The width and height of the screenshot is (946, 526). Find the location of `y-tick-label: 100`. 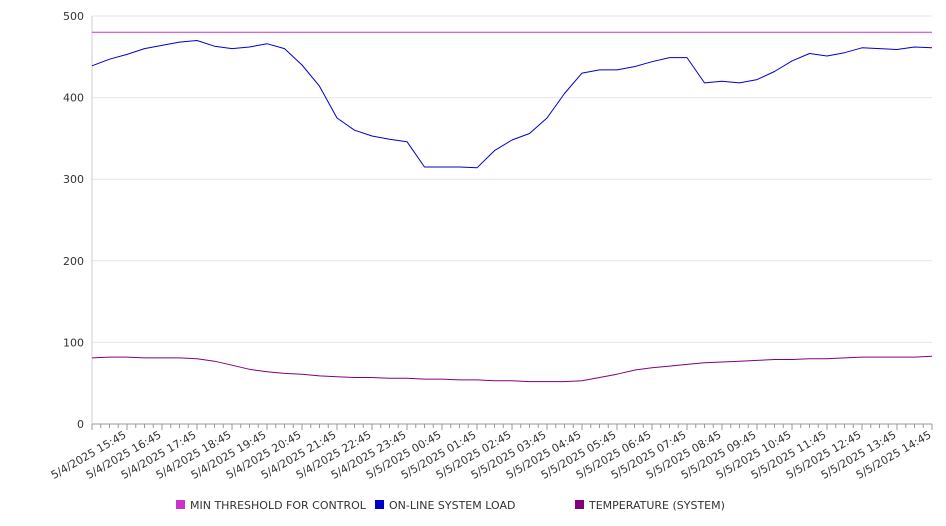

y-tick-label: 100 is located at coordinates (73, 342).